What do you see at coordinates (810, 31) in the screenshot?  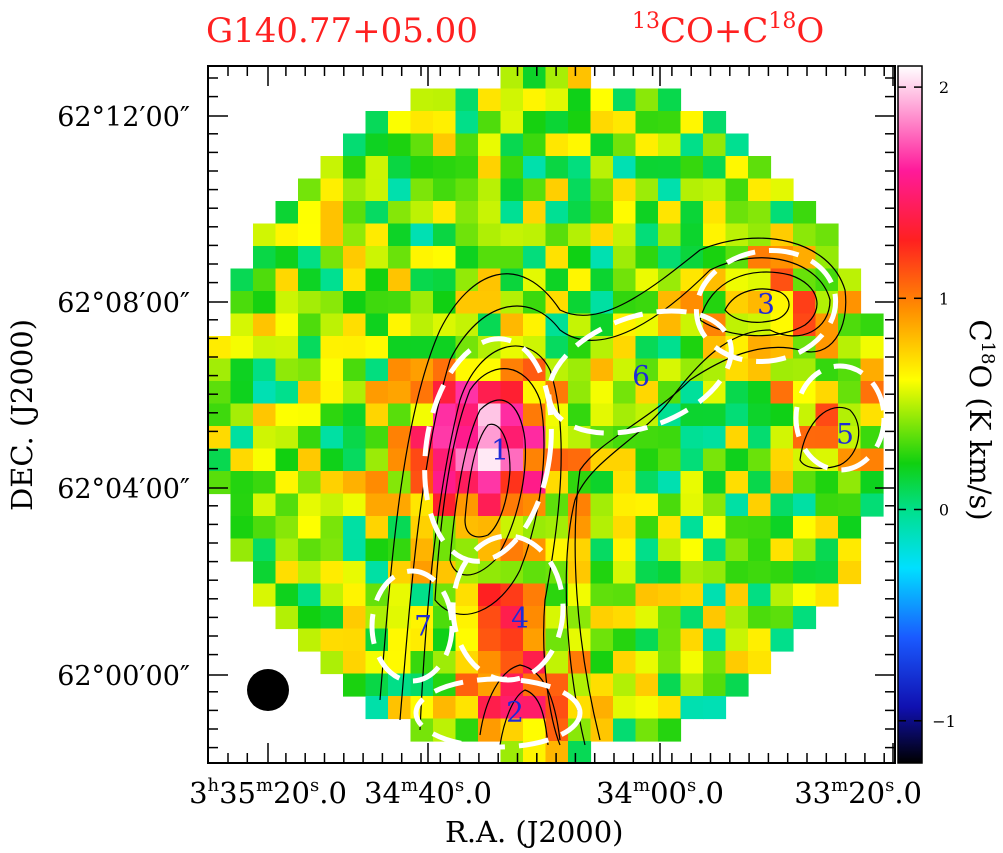 I see `title-tail: O` at bounding box center [810, 31].